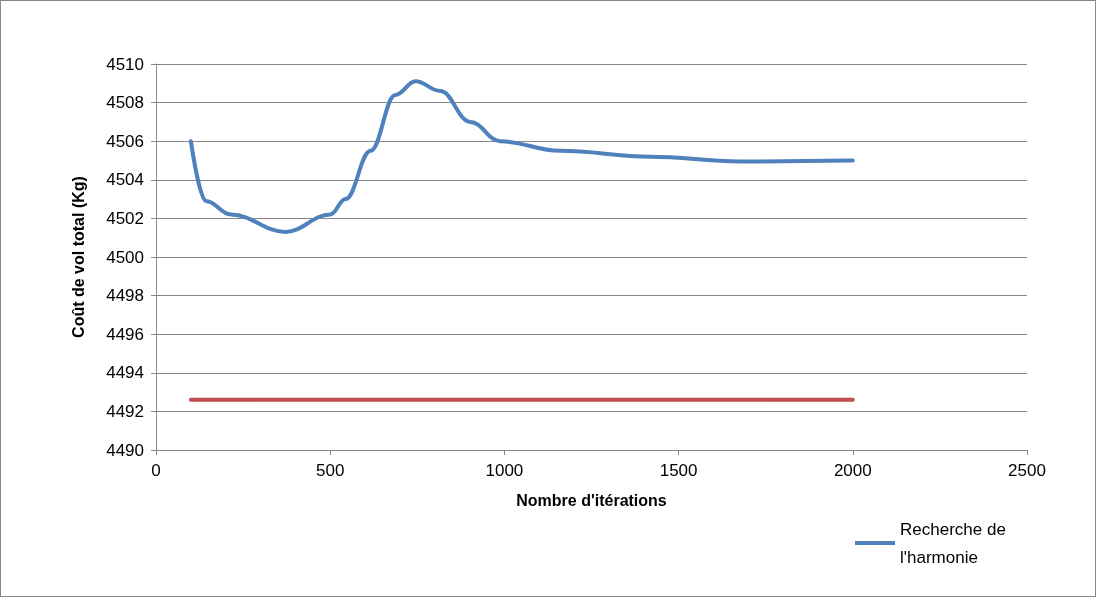 This screenshot has width=1096, height=597. Describe the element at coordinates (125, 257) in the screenshot. I see `y-tick-label: 4500` at that location.